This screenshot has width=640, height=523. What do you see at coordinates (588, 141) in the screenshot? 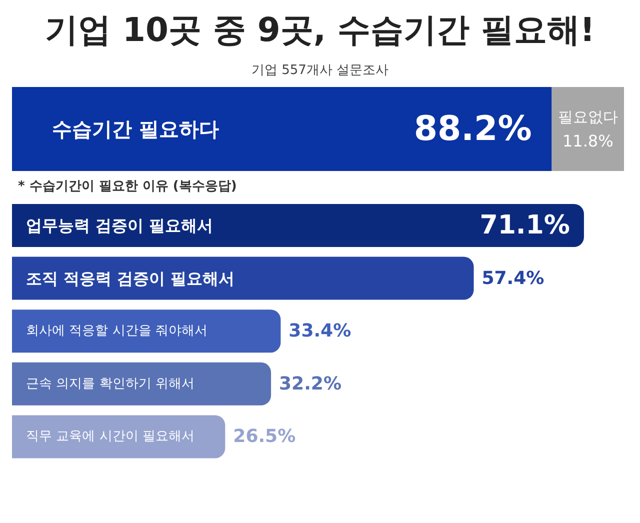
I see `data-label: 11.8%` at bounding box center [588, 141].